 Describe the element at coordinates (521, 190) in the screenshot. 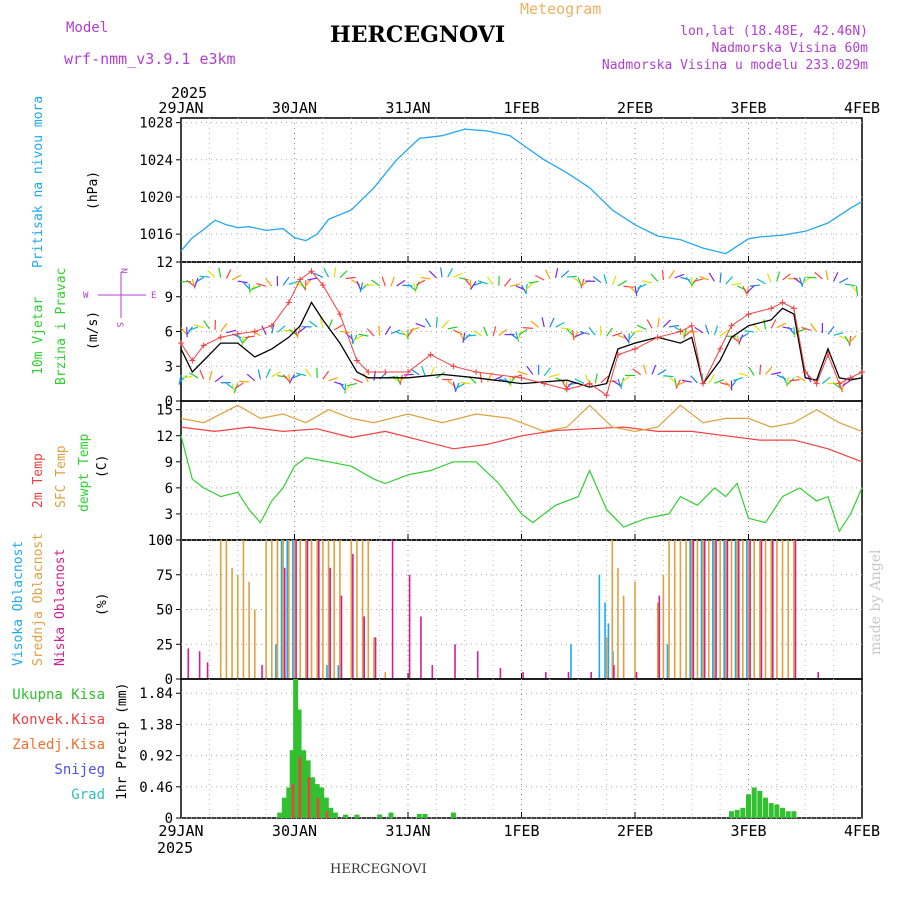

I see `panel-frame` at that location.